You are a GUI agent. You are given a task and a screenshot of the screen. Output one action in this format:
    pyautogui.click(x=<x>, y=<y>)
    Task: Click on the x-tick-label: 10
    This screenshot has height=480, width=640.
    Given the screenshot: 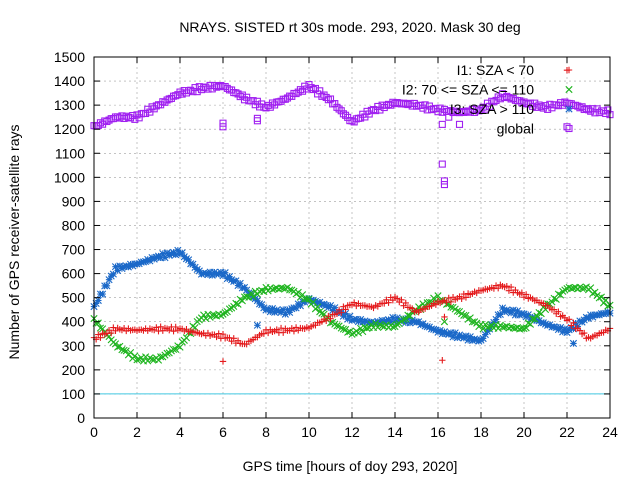 What is the action you would take?
    pyautogui.click(x=309, y=432)
    